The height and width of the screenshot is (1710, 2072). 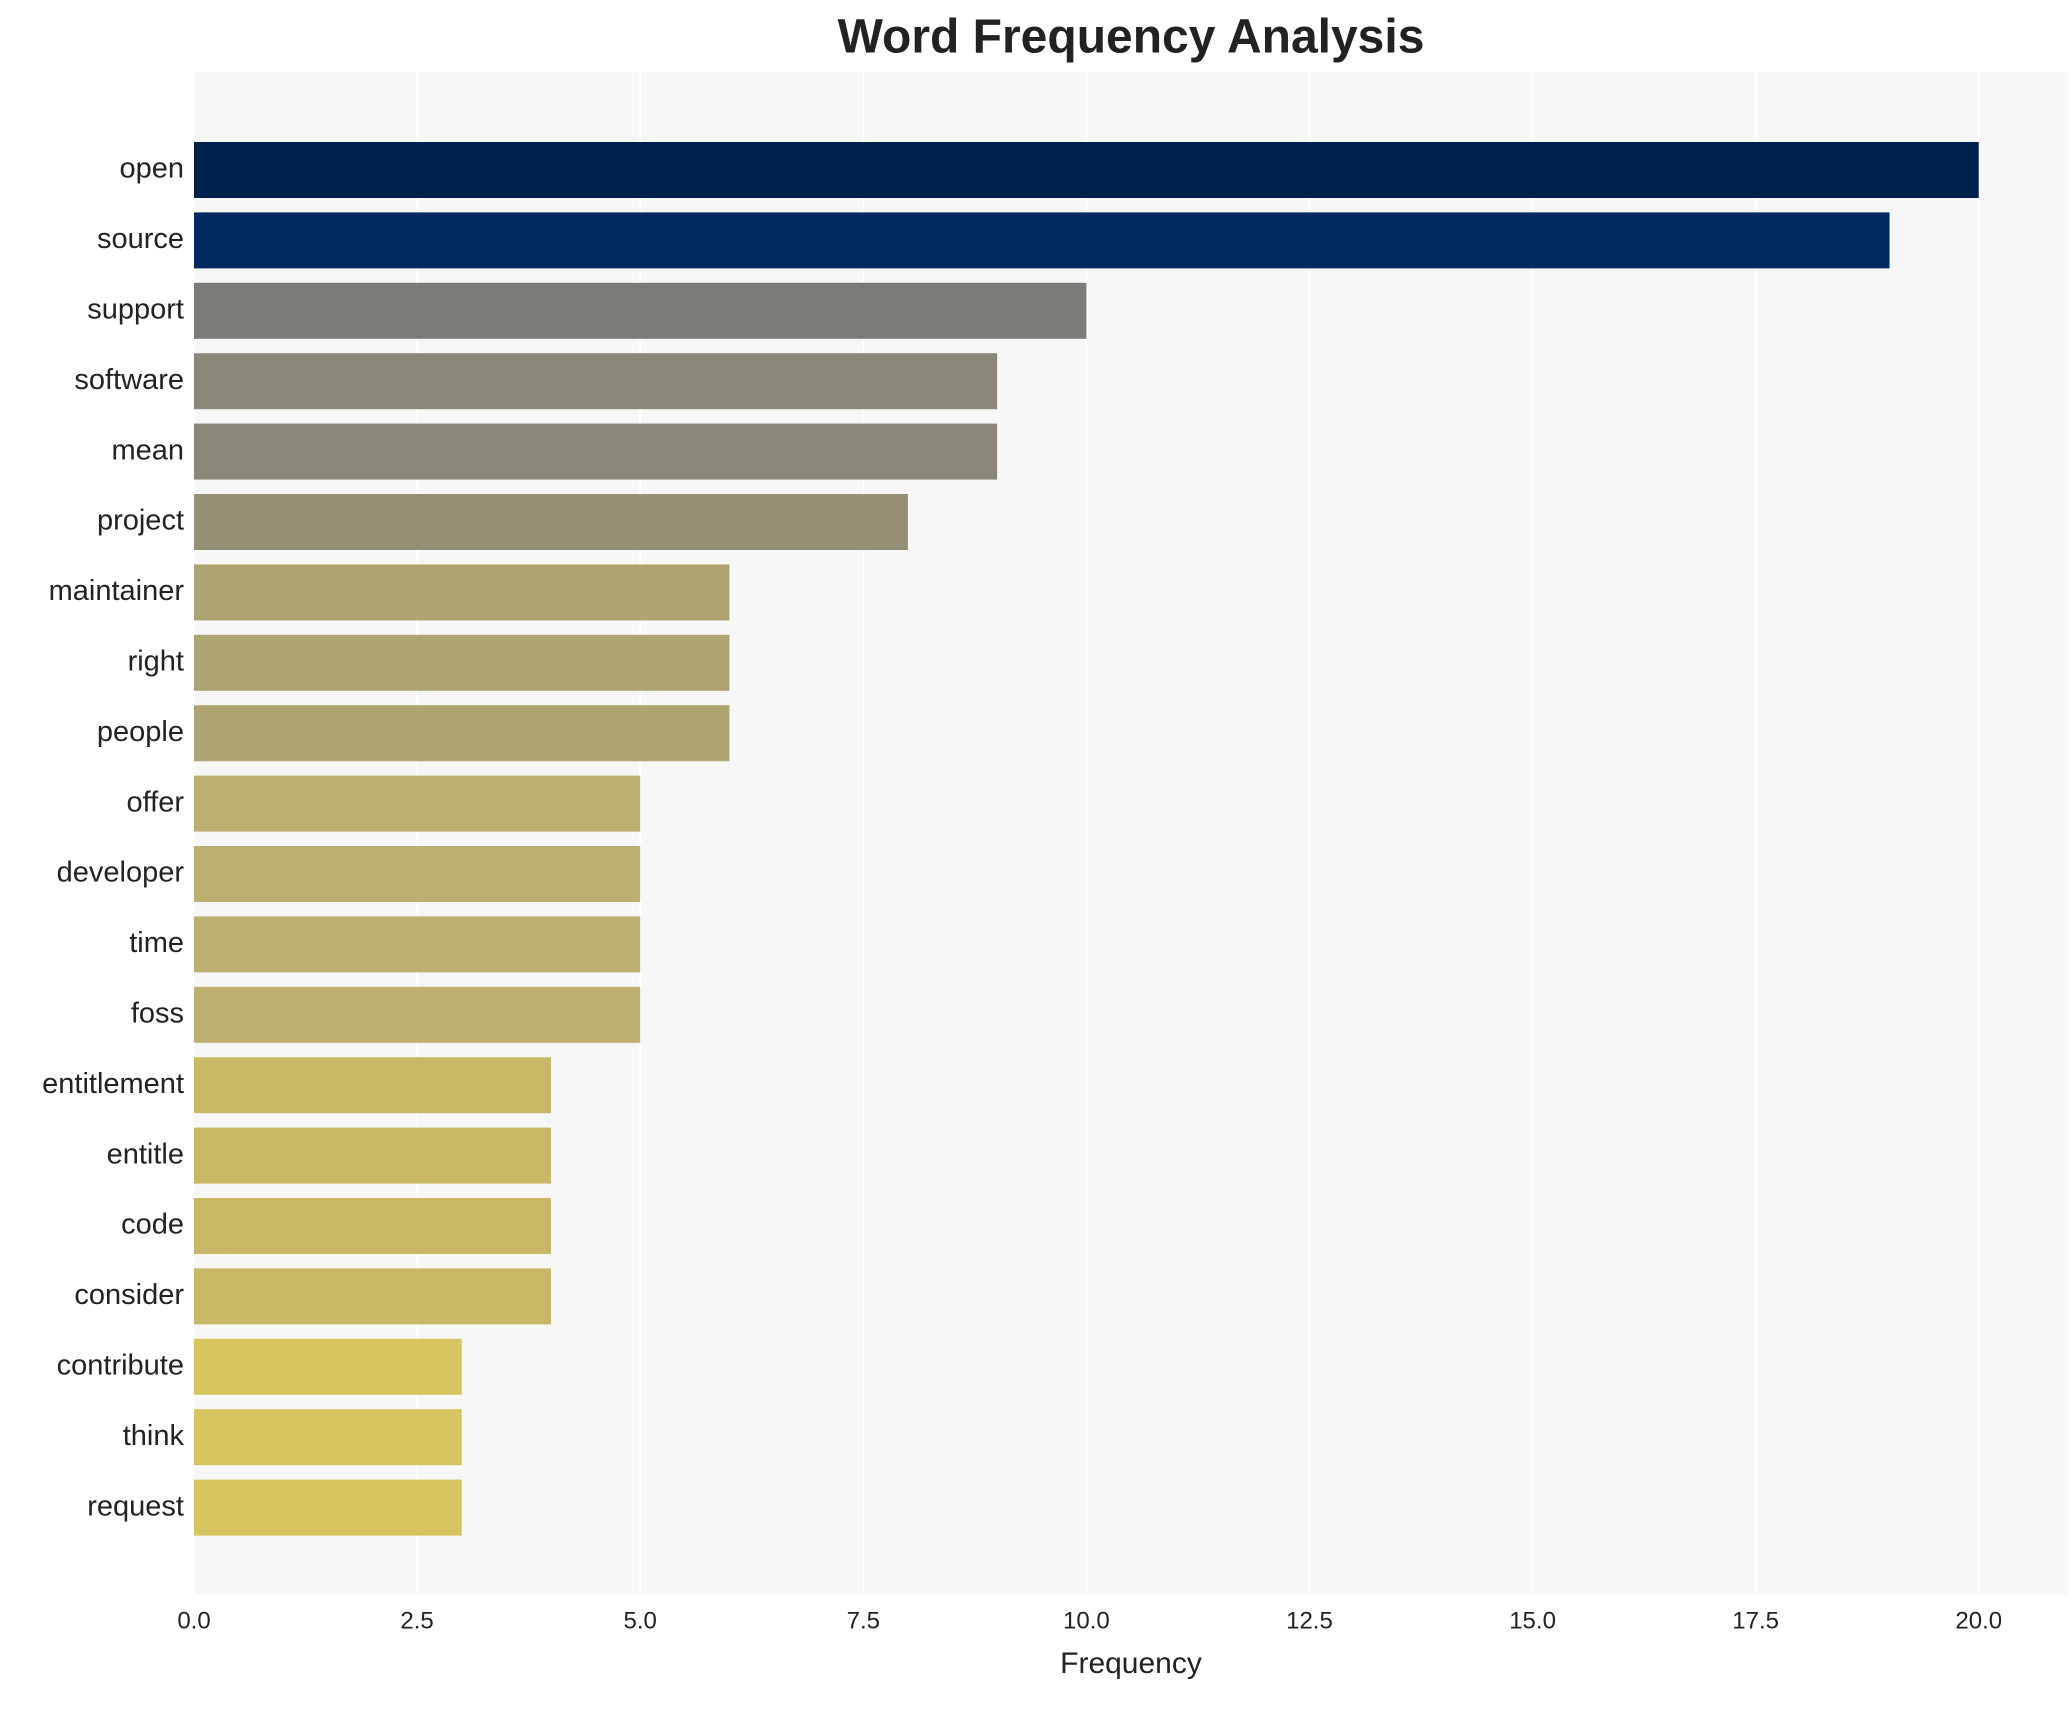 I want to click on y-tick-label: foss, so click(x=157, y=1013).